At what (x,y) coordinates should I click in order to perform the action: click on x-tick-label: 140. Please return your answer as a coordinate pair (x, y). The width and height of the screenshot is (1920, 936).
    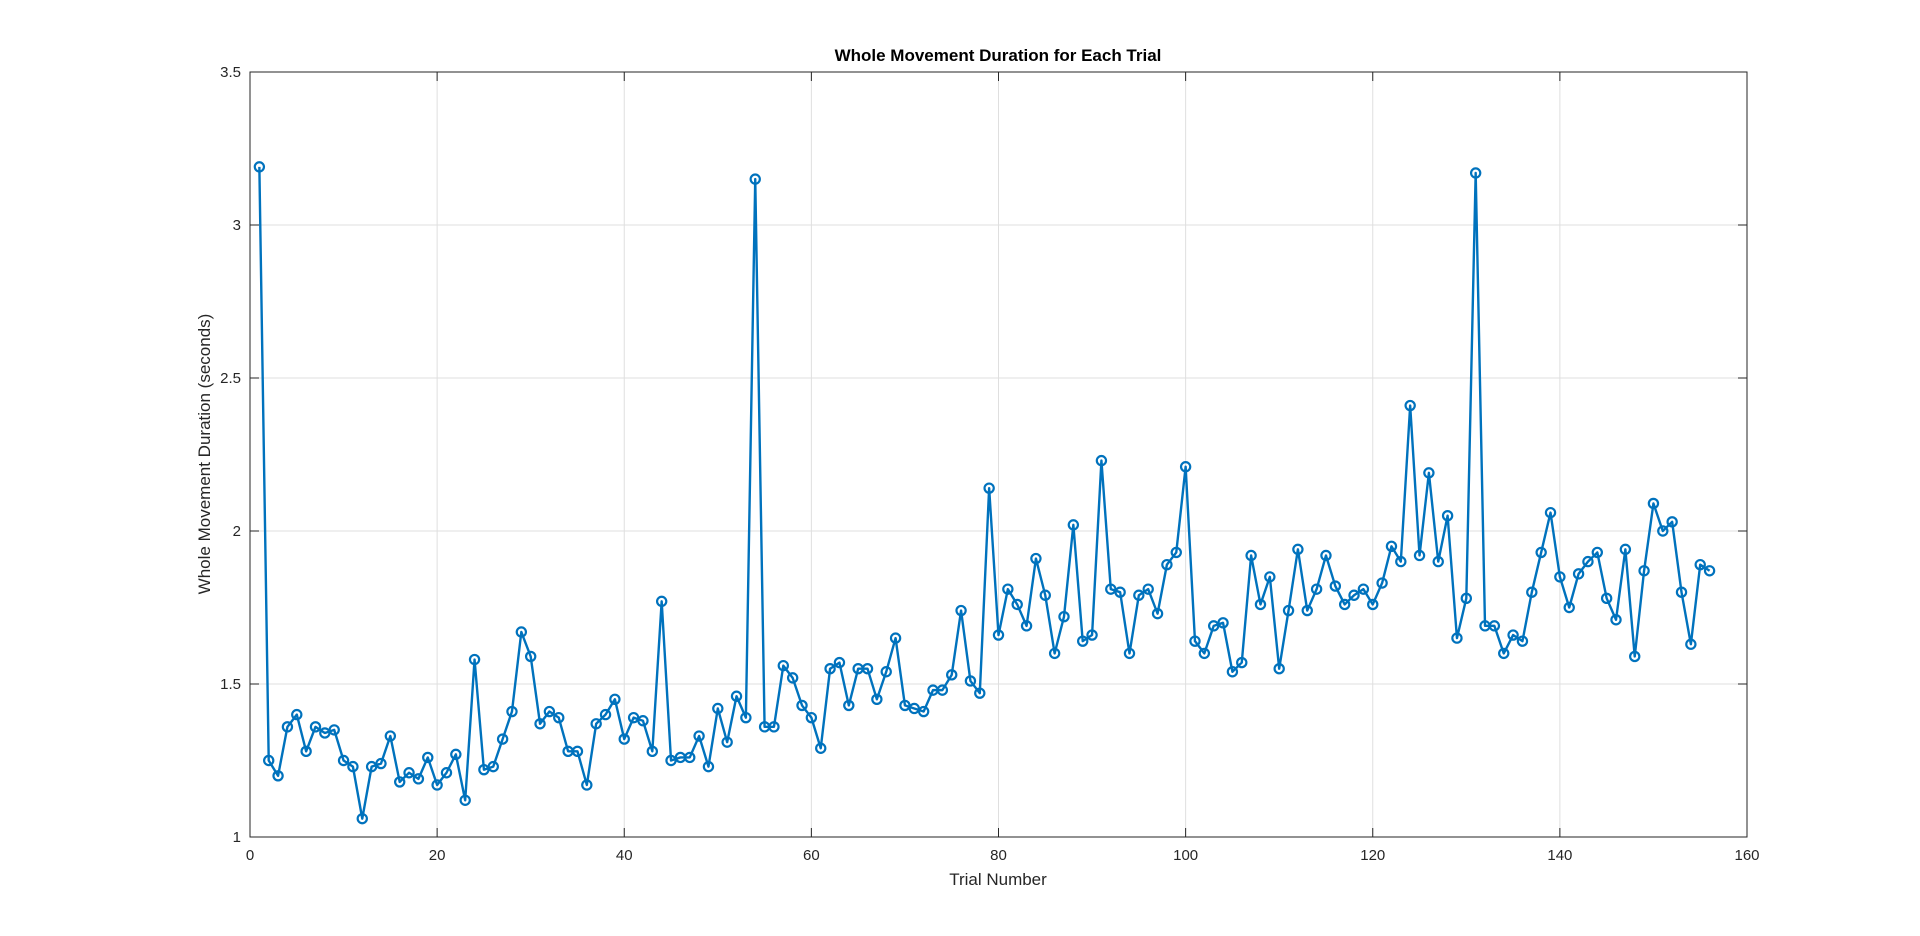
    Looking at the image, I should click on (1559, 855).